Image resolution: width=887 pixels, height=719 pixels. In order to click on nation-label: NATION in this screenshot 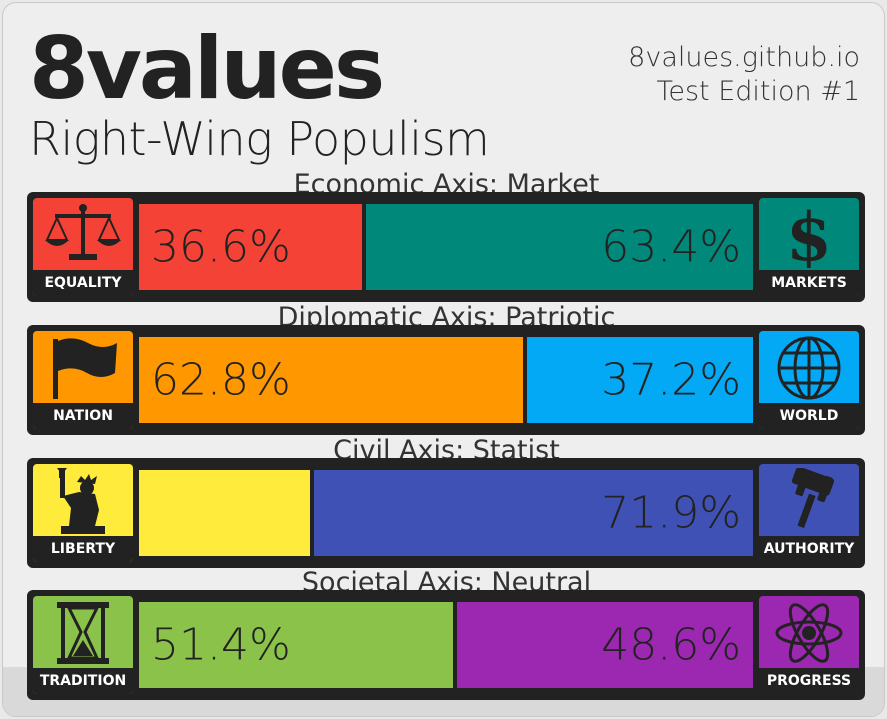, I will do `click(83, 416)`.